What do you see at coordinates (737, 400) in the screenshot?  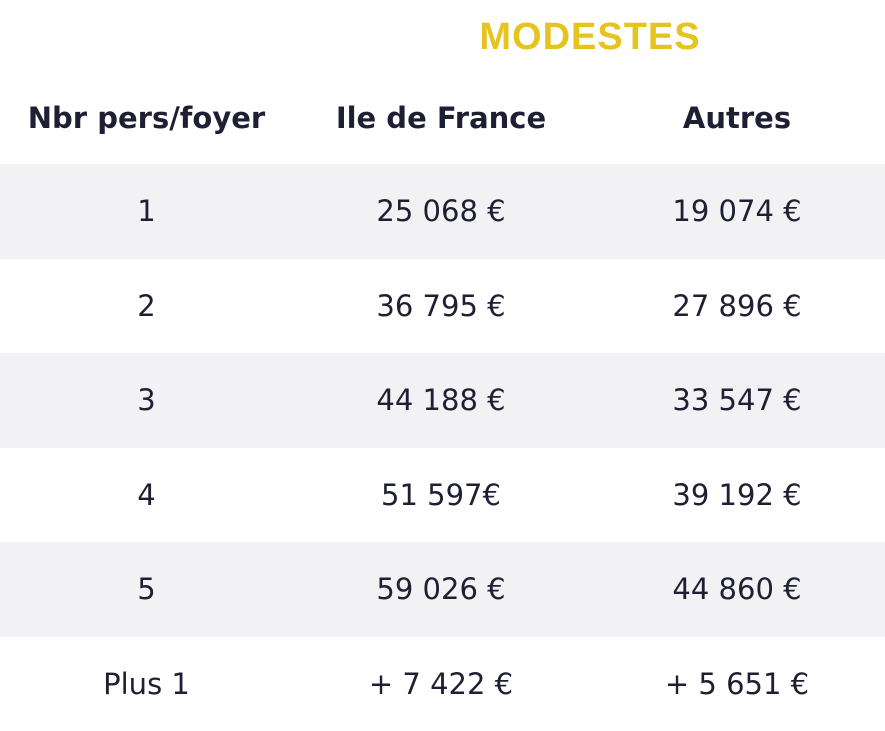 I see `cell-autres: 33 547 €` at bounding box center [737, 400].